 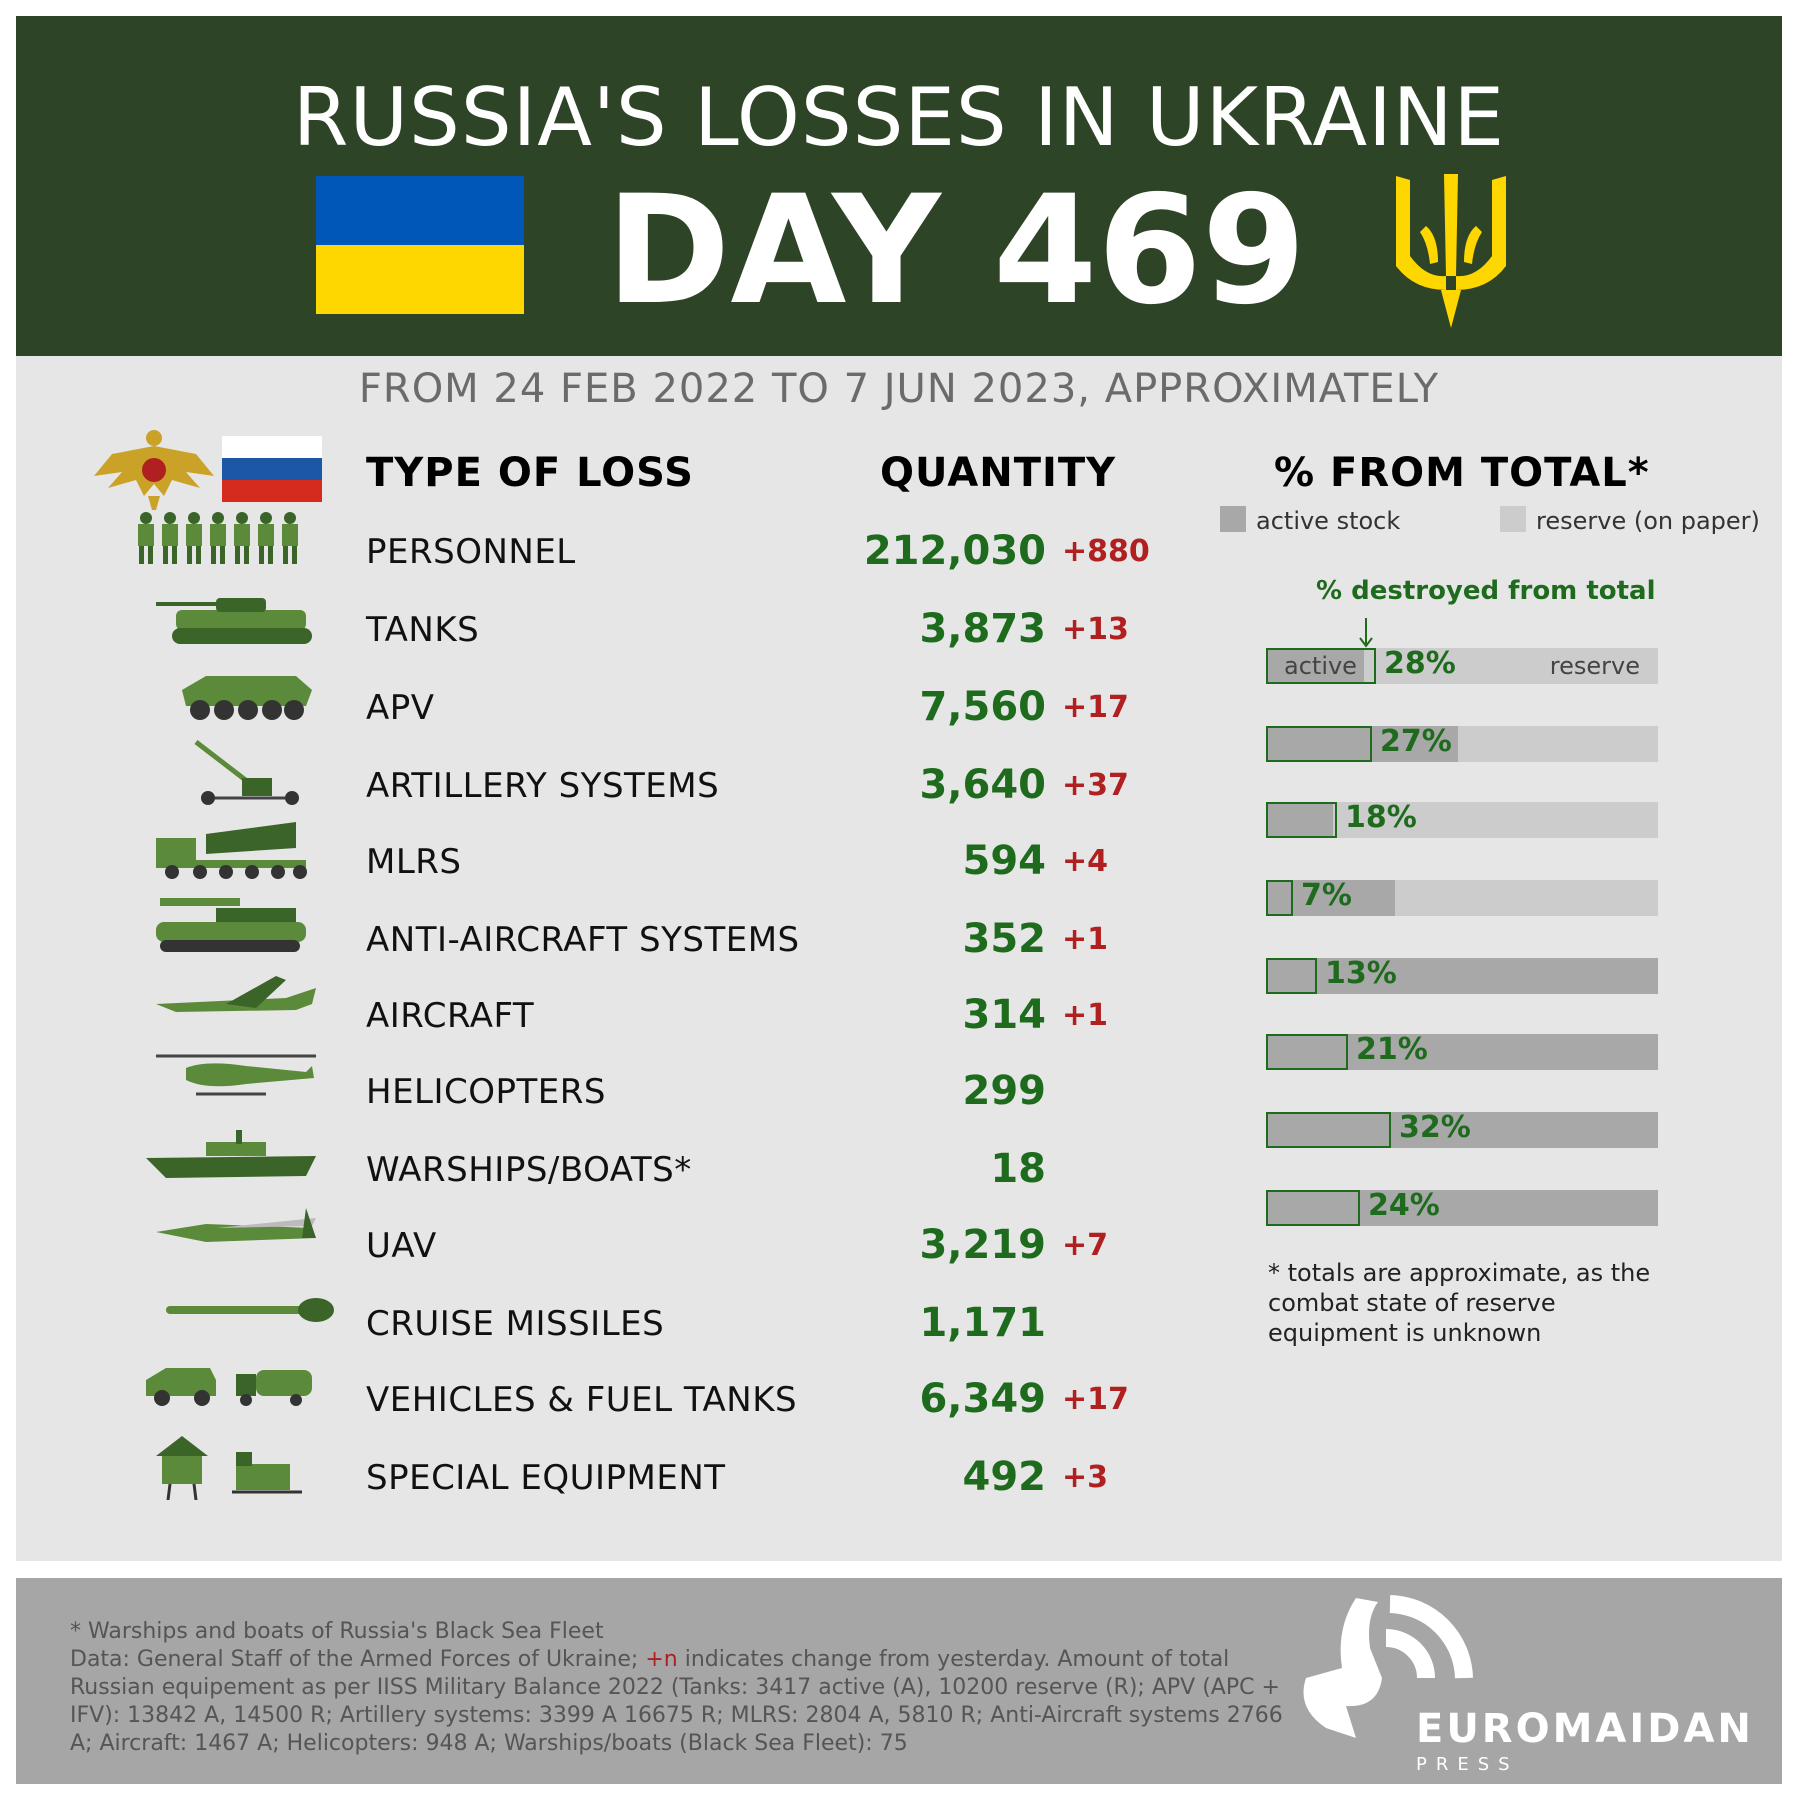 I want to click on ukraine-flag-icon, so click(x=420, y=245).